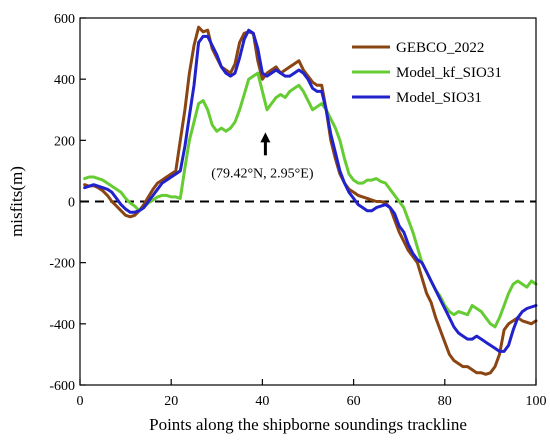 The height and width of the screenshot is (443, 550). I want to click on x-tick-label-80: 80, so click(445, 401).